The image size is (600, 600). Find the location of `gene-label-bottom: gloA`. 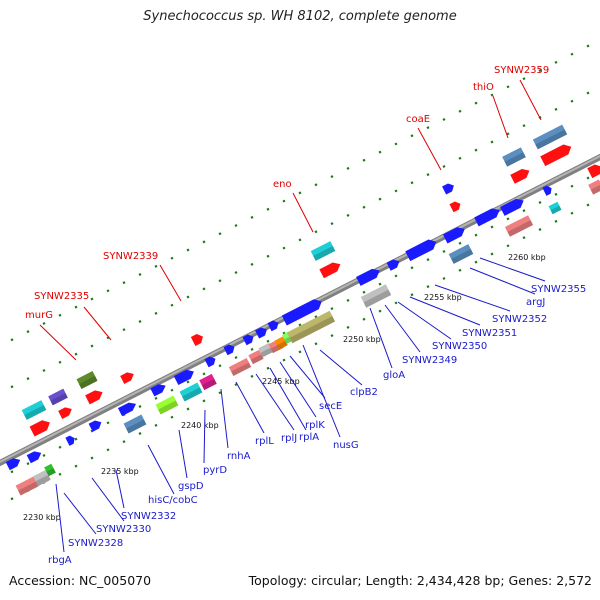

gene-label-bottom: gloA is located at coordinates (394, 375).